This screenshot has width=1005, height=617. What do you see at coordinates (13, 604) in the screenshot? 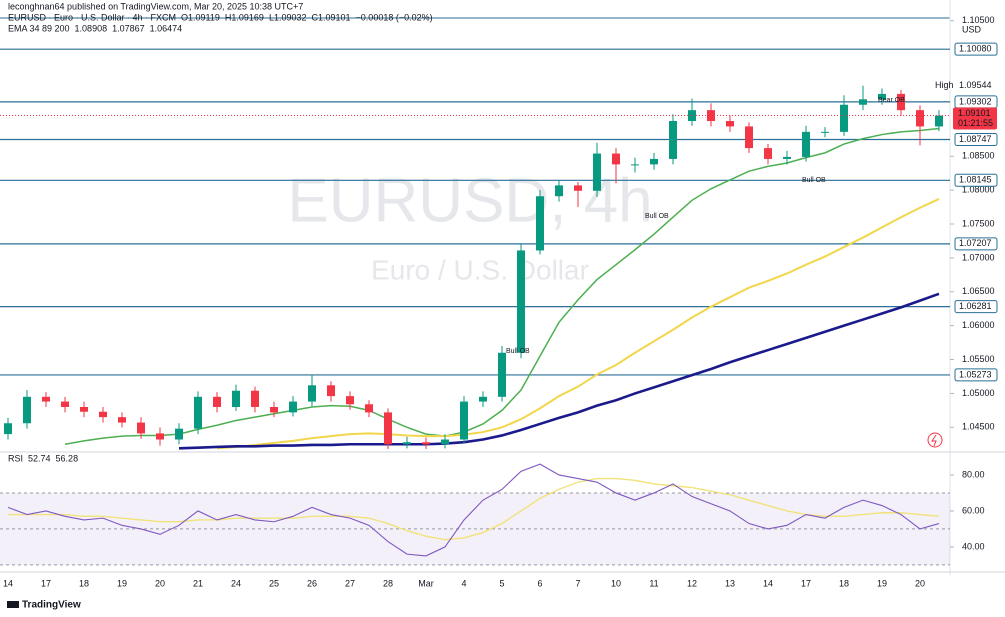
I see `logo` at bounding box center [13, 604].